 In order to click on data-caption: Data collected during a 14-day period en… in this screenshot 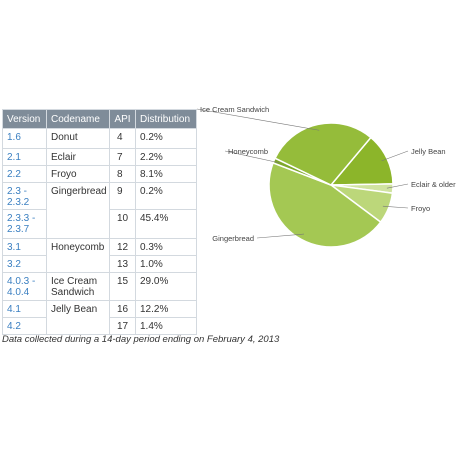, I will do `click(141, 339)`.